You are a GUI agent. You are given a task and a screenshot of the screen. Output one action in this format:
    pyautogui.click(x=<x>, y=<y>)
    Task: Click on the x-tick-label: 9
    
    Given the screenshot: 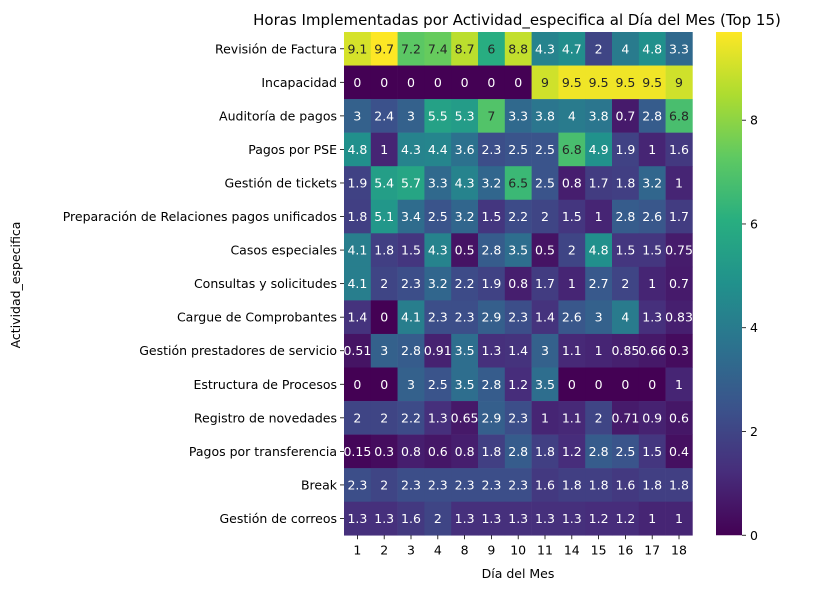 What is the action you would take?
    pyautogui.click(x=491, y=549)
    